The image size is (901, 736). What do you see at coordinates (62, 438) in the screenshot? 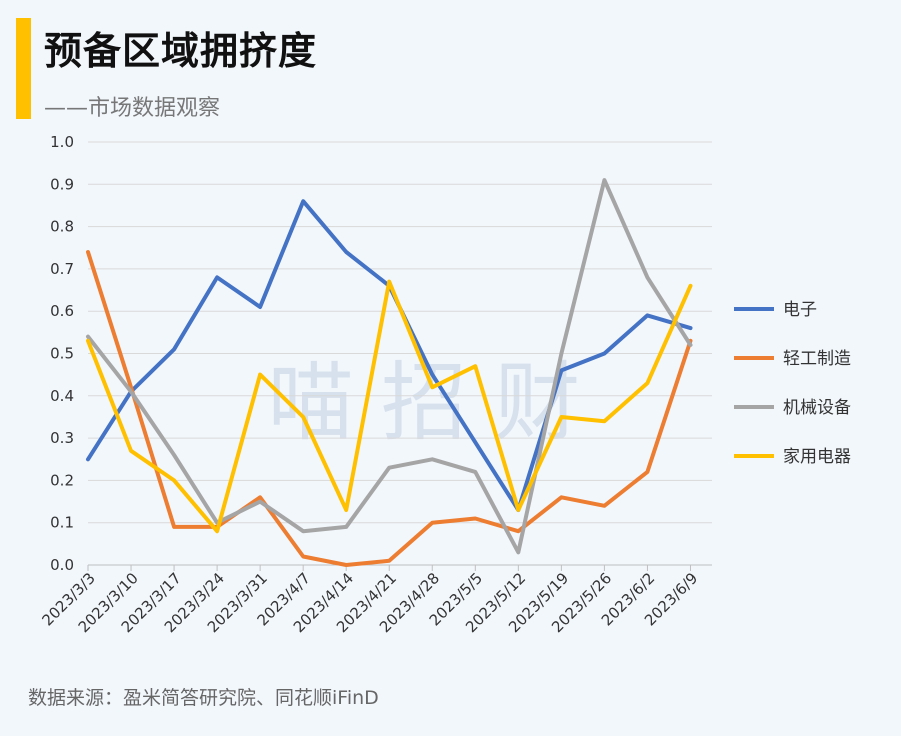
I see `y-tick-label: 0.3` at bounding box center [62, 438].